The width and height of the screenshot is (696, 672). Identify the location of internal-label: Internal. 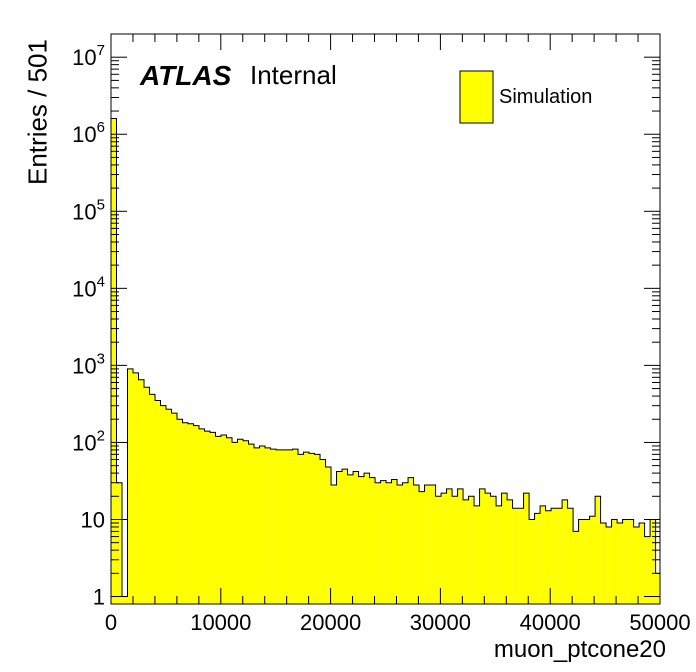
(293, 75).